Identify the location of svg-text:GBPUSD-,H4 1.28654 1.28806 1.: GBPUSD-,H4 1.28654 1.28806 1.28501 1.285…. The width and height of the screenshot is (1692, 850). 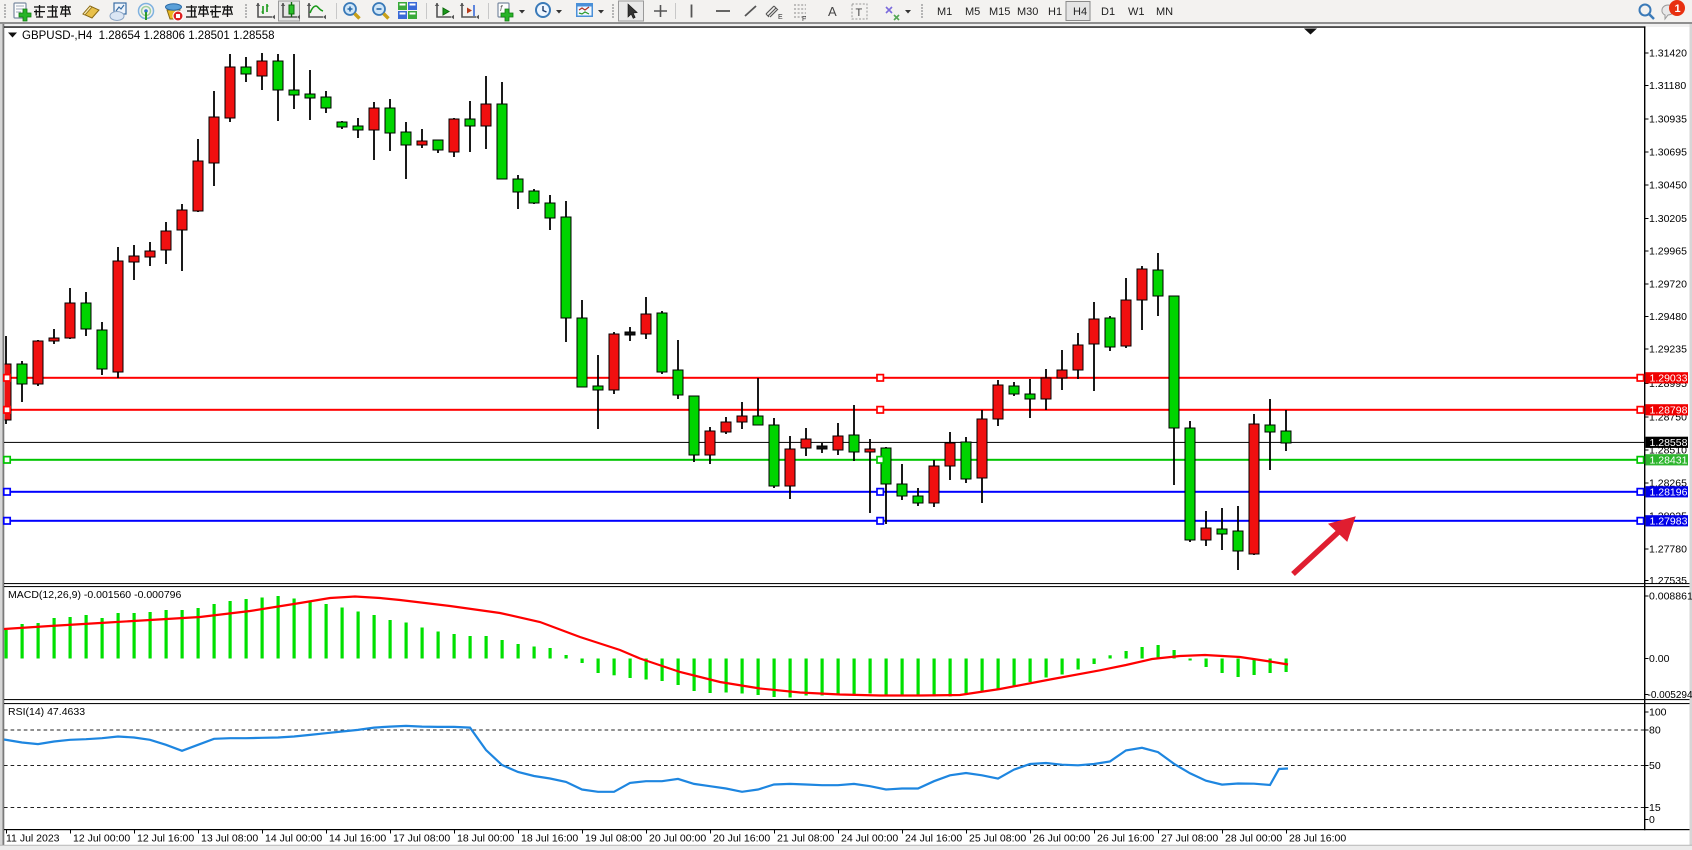
(148, 36).